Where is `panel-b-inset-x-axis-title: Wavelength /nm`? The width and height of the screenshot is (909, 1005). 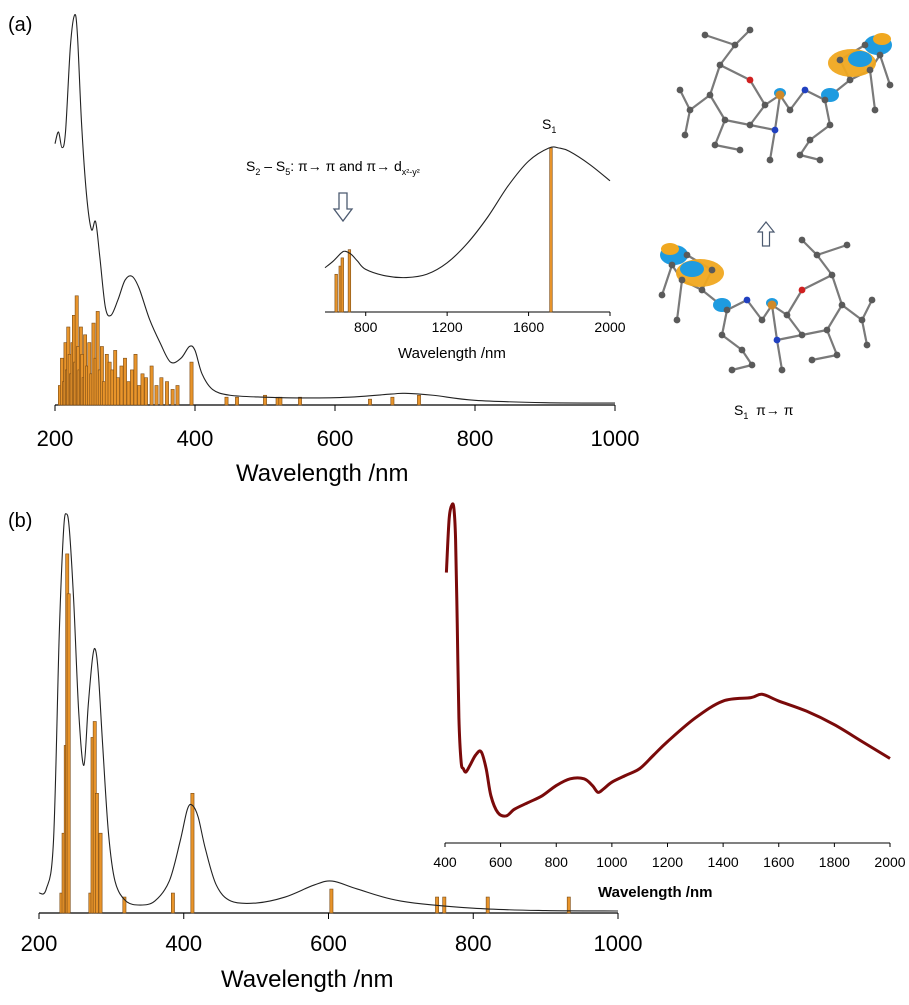 panel-b-inset-x-axis-title: Wavelength /nm is located at coordinates (655, 892).